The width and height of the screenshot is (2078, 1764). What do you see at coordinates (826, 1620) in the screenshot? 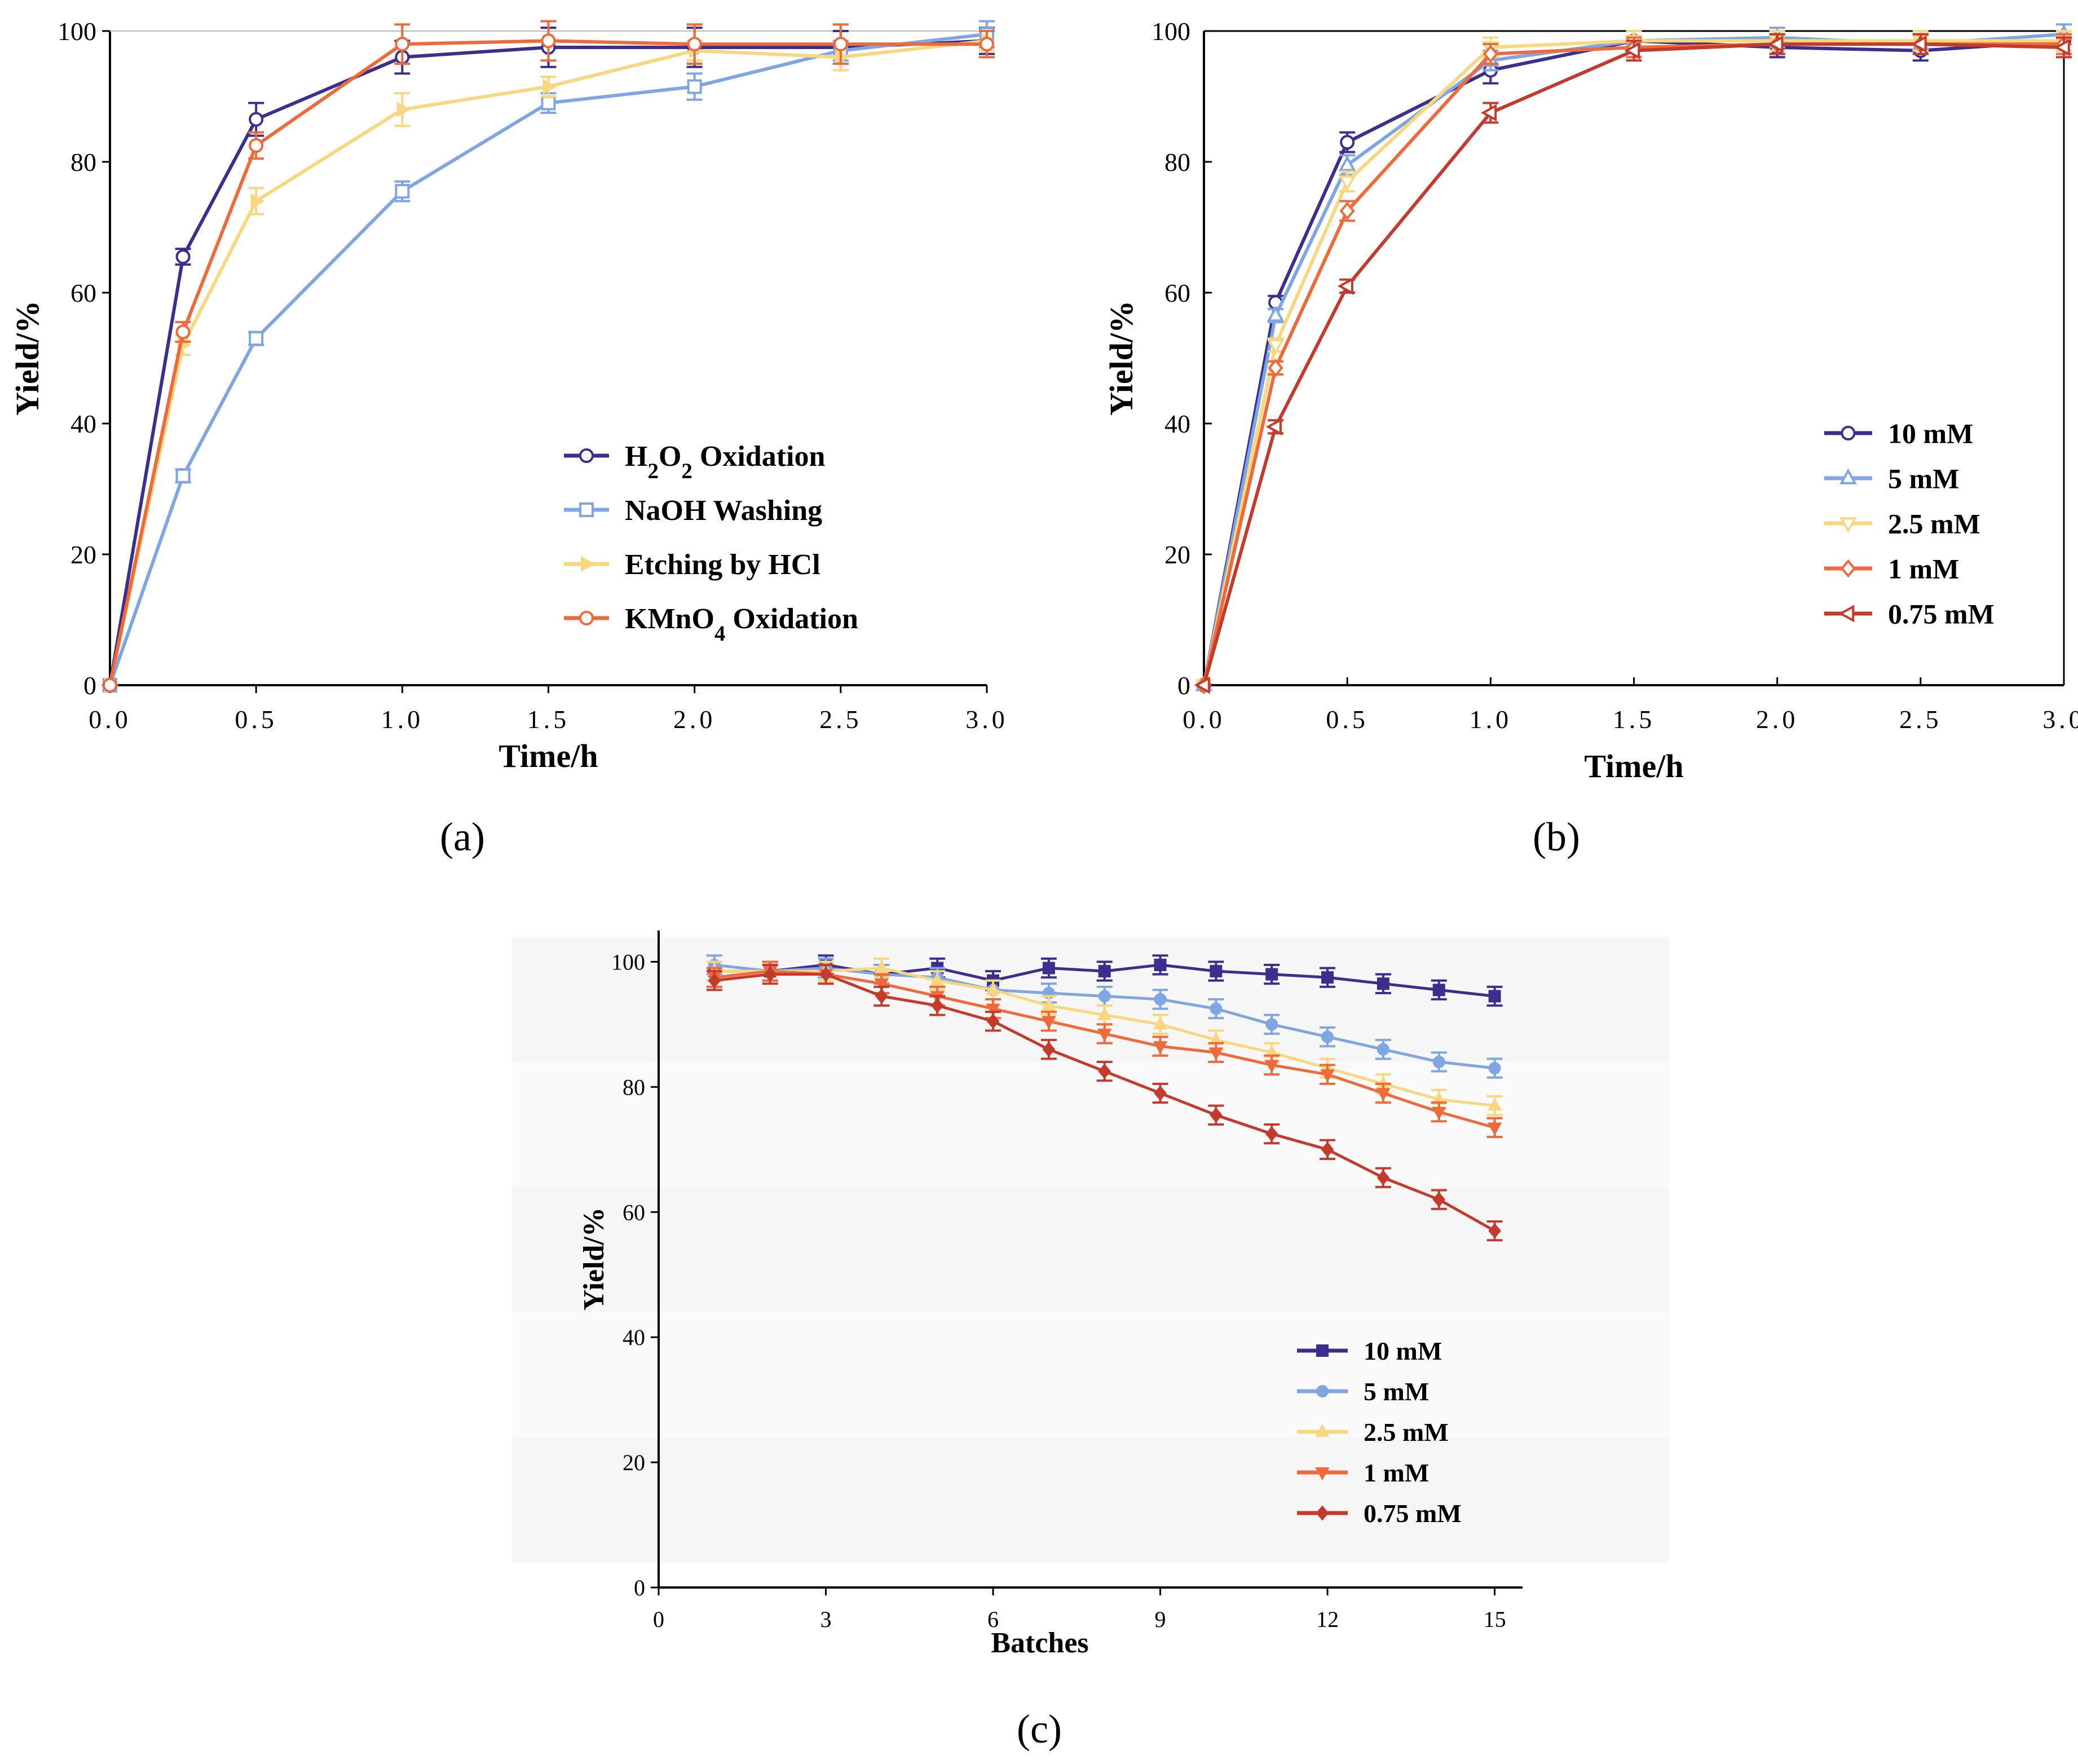
I see `x-tick-label: 3` at bounding box center [826, 1620].